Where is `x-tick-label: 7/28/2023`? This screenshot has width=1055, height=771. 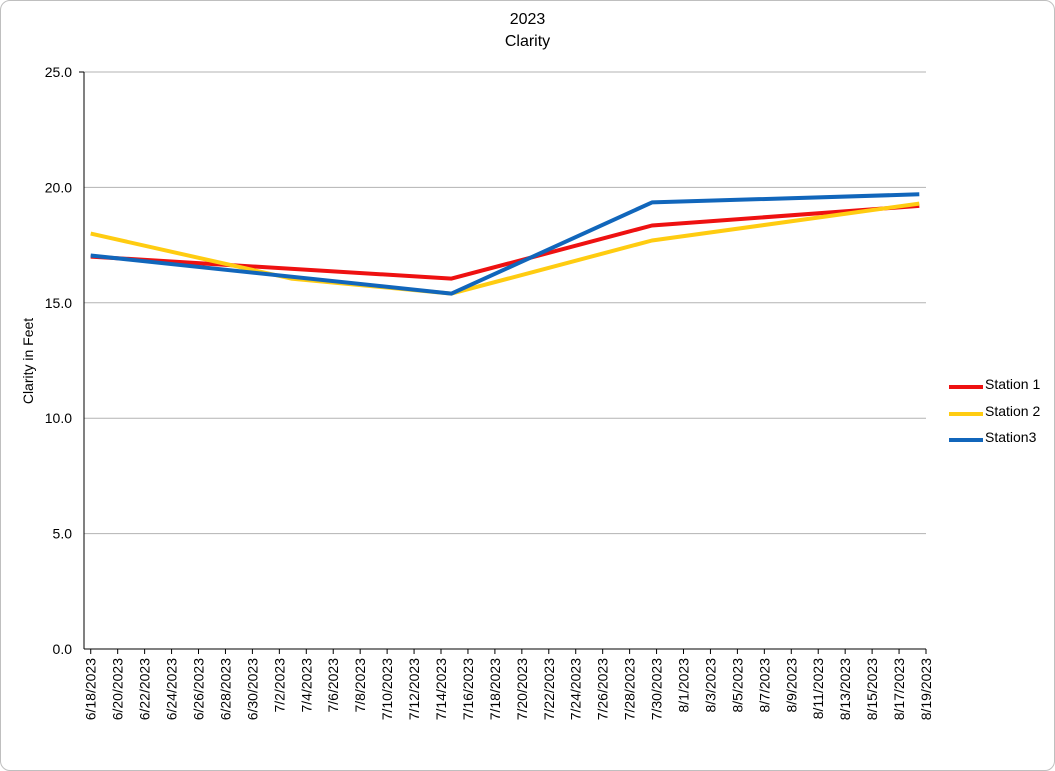
x-tick-label: 7/28/2023 is located at coordinates (630, 689).